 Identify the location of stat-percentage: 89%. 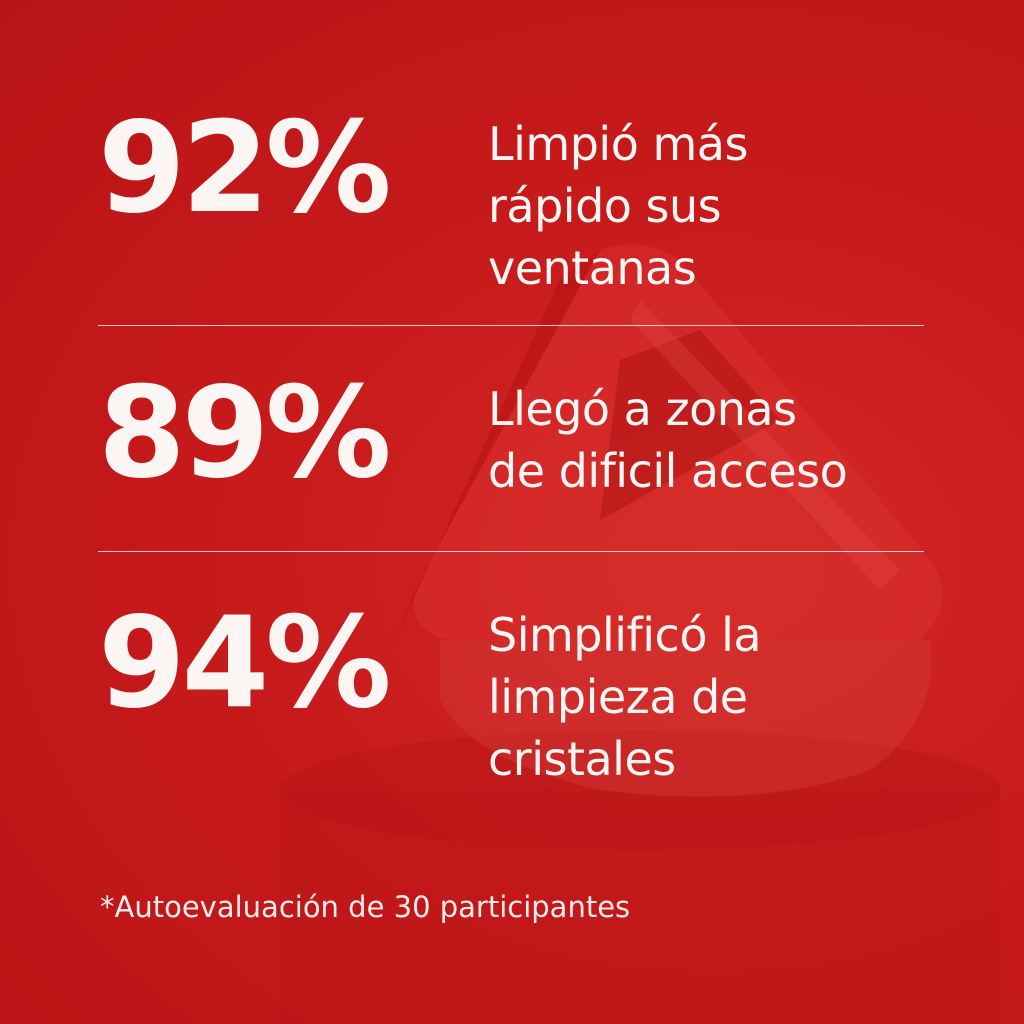
(245, 432).